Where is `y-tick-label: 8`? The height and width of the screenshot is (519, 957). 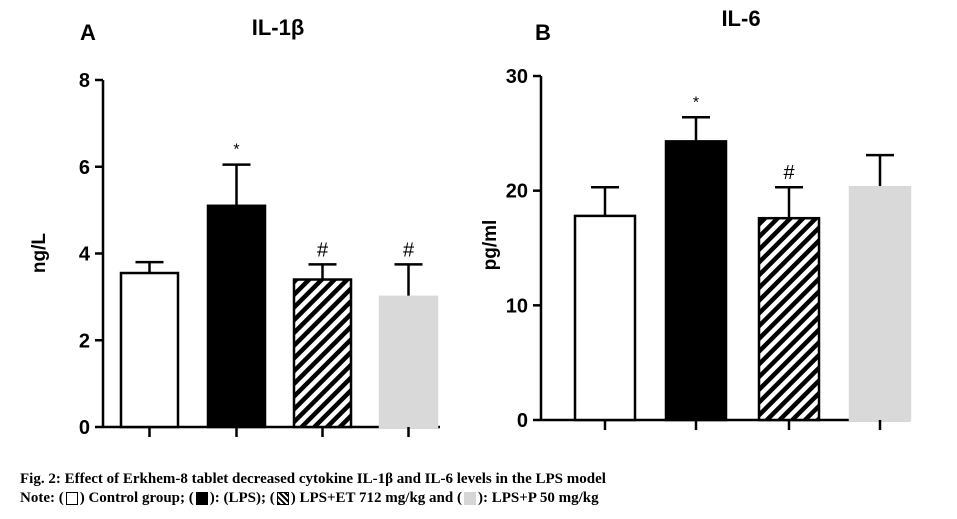
y-tick-label: 8 is located at coordinates (84, 81).